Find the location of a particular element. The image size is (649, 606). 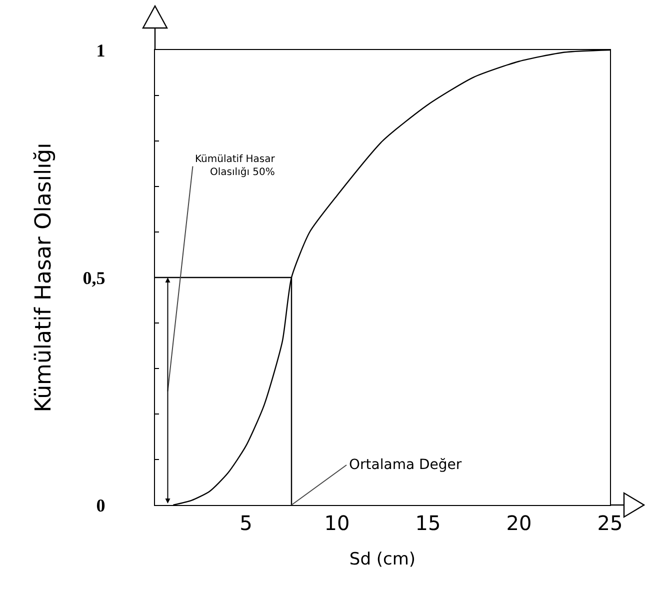

x-tick-label: 20 is located at coordinates (519, 523).